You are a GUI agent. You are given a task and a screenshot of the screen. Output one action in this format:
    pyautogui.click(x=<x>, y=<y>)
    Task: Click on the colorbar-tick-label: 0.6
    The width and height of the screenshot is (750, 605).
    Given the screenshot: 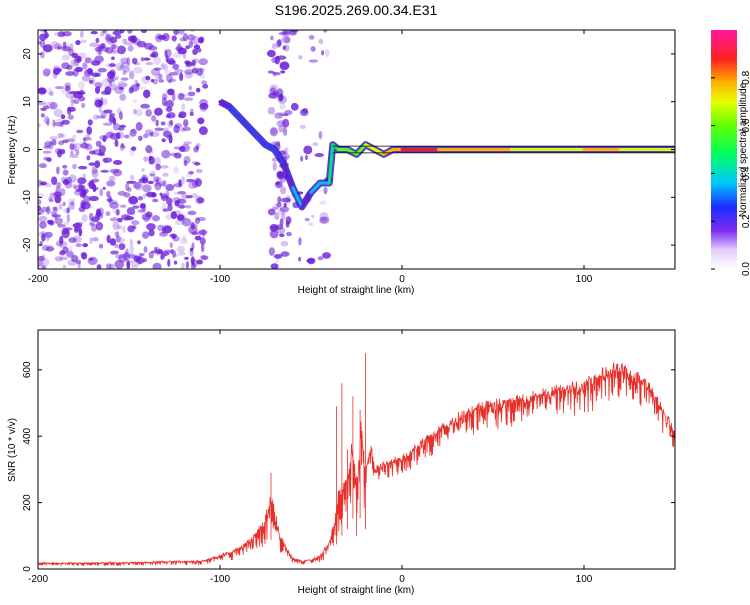 What is the action you would take?
    pyautogui.click(x=745, y=125)
    